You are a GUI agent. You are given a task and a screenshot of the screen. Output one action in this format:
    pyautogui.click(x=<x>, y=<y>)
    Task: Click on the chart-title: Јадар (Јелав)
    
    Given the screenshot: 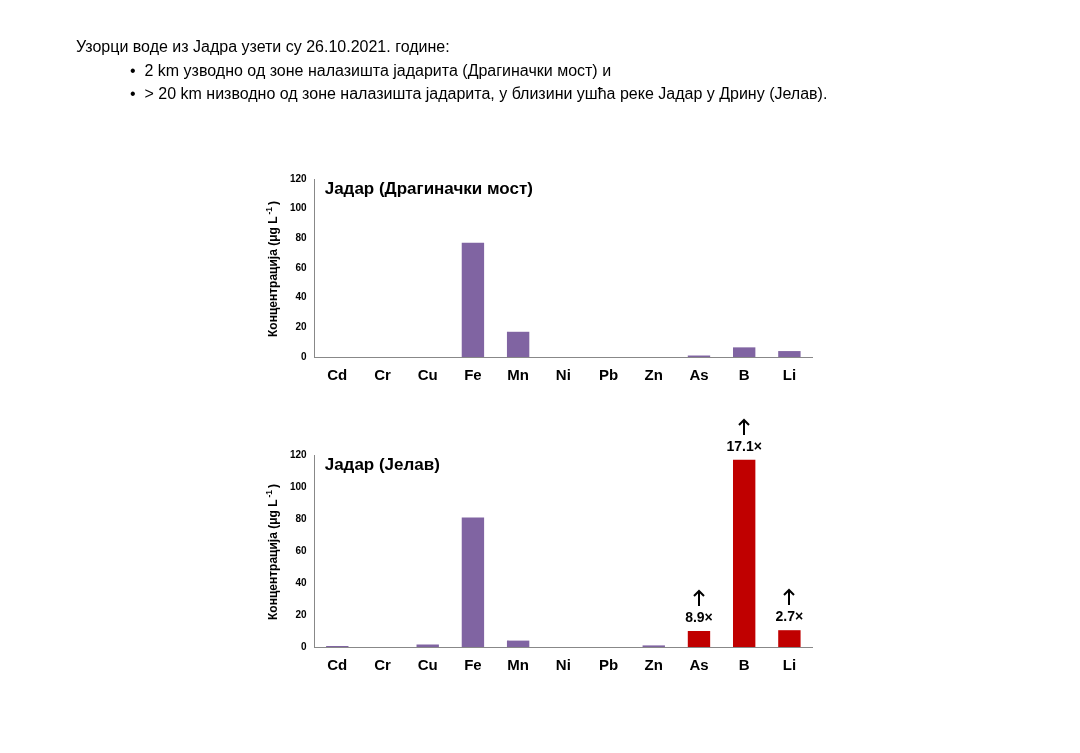 What is the action you would take?
    pyautogui.click(x=382, y=465)
    